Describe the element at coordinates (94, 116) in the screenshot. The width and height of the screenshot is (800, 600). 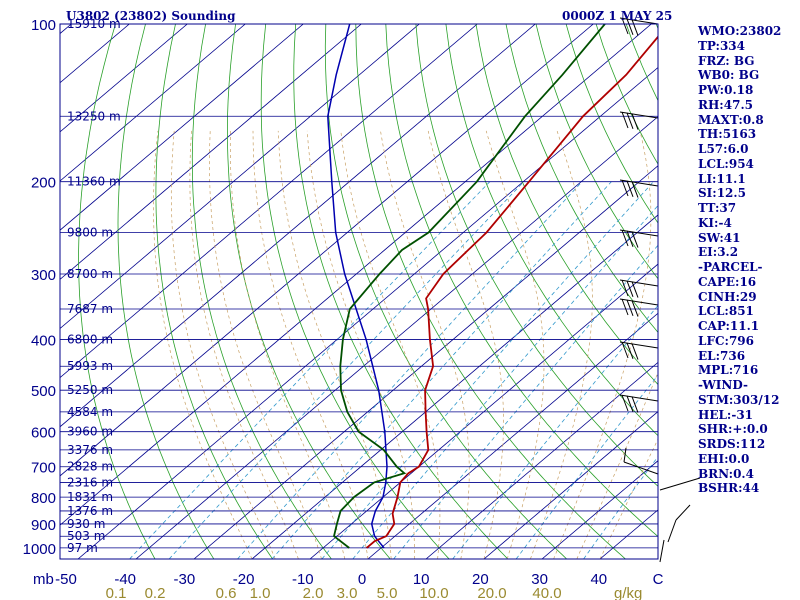
I see `height-label: 13250 m` at that location.